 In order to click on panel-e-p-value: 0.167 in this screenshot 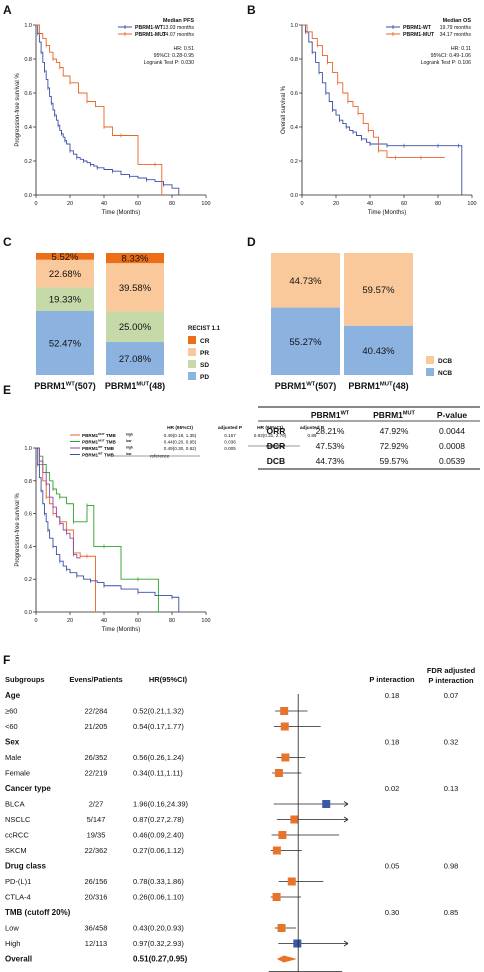, I will do `click(230, 435)`.